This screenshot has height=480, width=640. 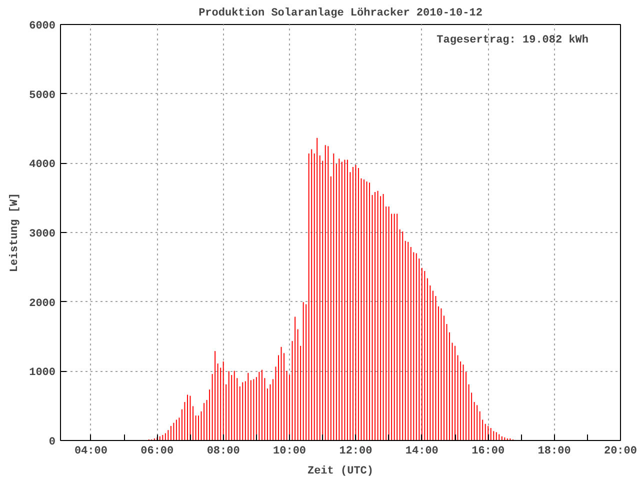 What do you see at coordinates (355, 452) in the screenshot?
I see `x-tick-label: 12:00` at bounding box center [355, 452].